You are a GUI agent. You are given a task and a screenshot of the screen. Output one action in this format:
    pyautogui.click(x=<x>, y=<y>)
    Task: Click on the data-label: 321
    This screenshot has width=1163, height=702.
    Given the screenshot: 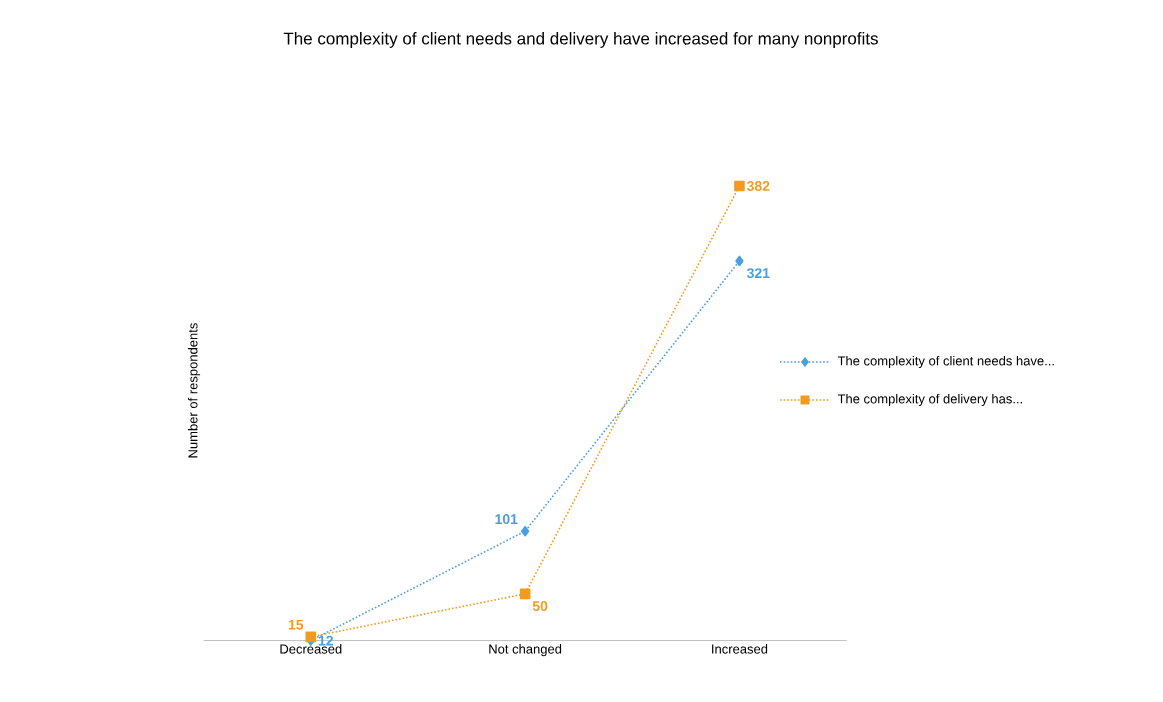 What is the action you would take?
    pyautogui.click(x=758, y=273)
    